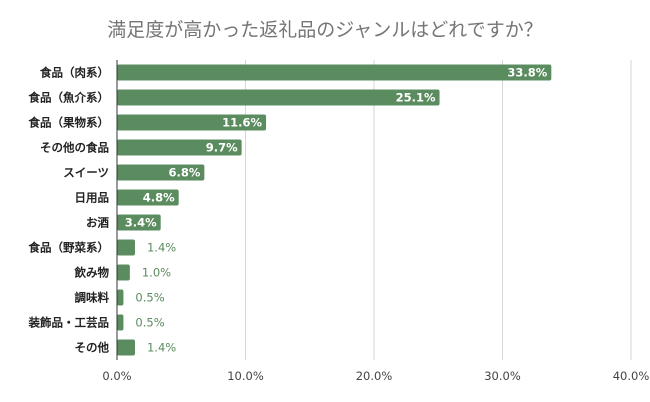 This screenshot has width=650, height=402. I want to click on category-label: 飲み物, so click(92, 273).